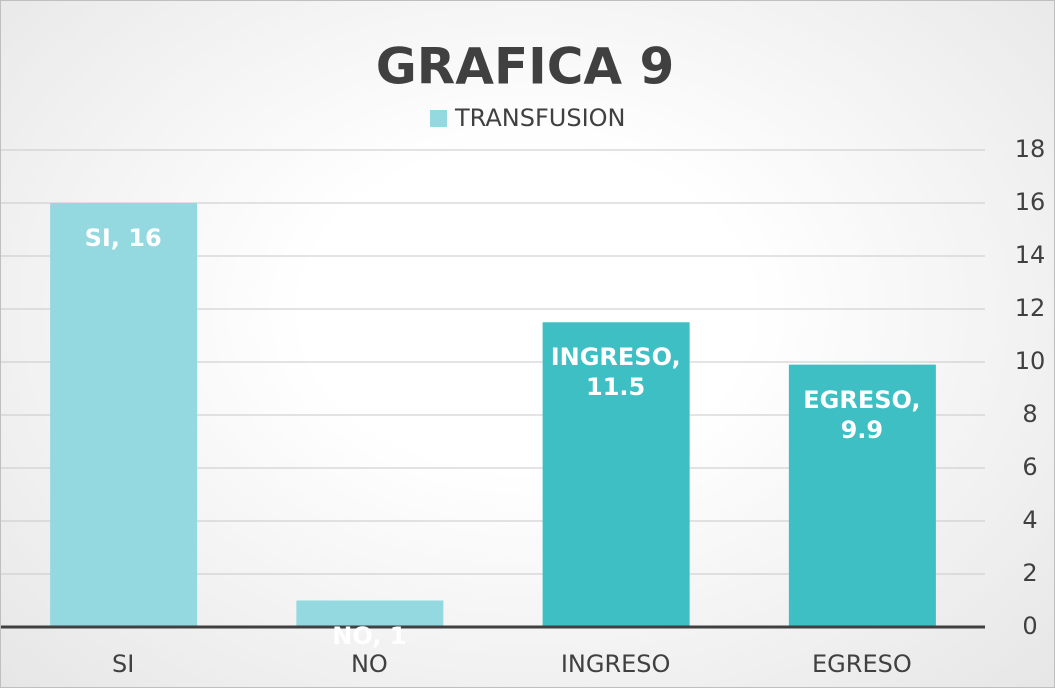 The height and width of the screenshot is (688, 1055). Describe the element at coordinates (123, 664) in the screenshot. I see `x-tick-label: SI` at that location.